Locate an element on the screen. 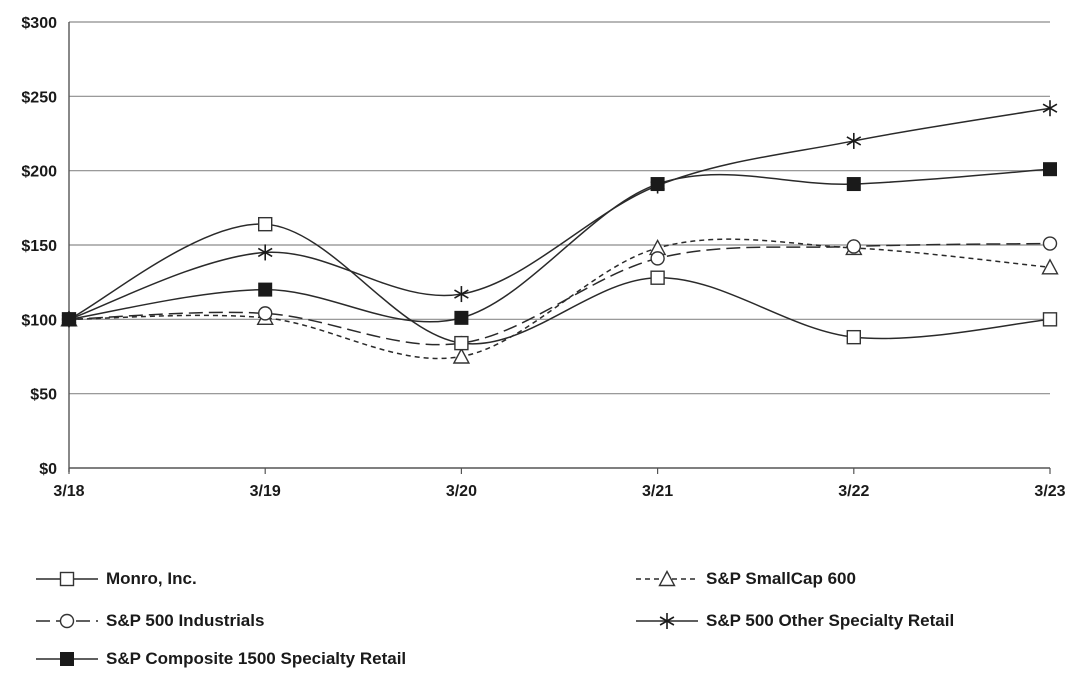 The width and height of the screenshot is (1070, 674). y-tick-label: $250 is located at coordinates (39, 97).